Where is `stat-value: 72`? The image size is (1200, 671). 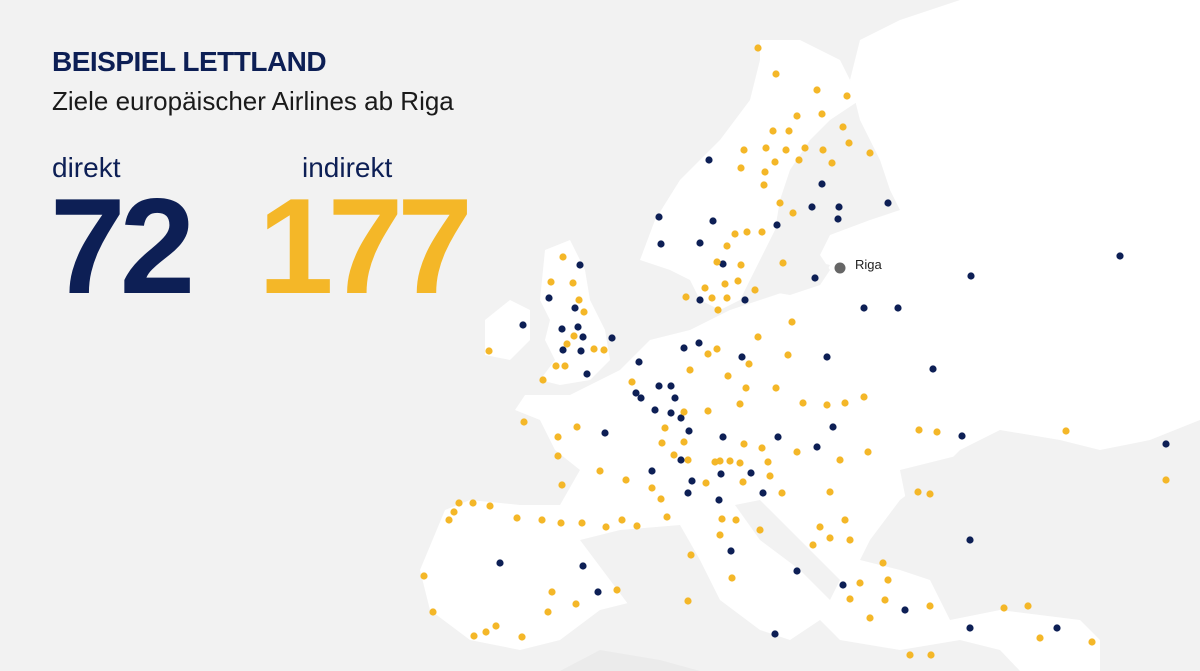
stat-value: 72 is located at coordinates (122, 246).